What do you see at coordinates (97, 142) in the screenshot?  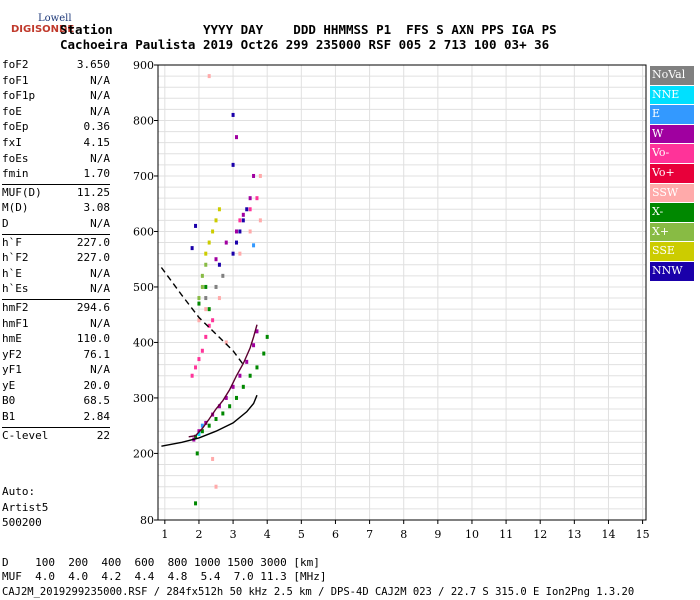 I see `param-value: 4.15` at bounding box center [97, 142].